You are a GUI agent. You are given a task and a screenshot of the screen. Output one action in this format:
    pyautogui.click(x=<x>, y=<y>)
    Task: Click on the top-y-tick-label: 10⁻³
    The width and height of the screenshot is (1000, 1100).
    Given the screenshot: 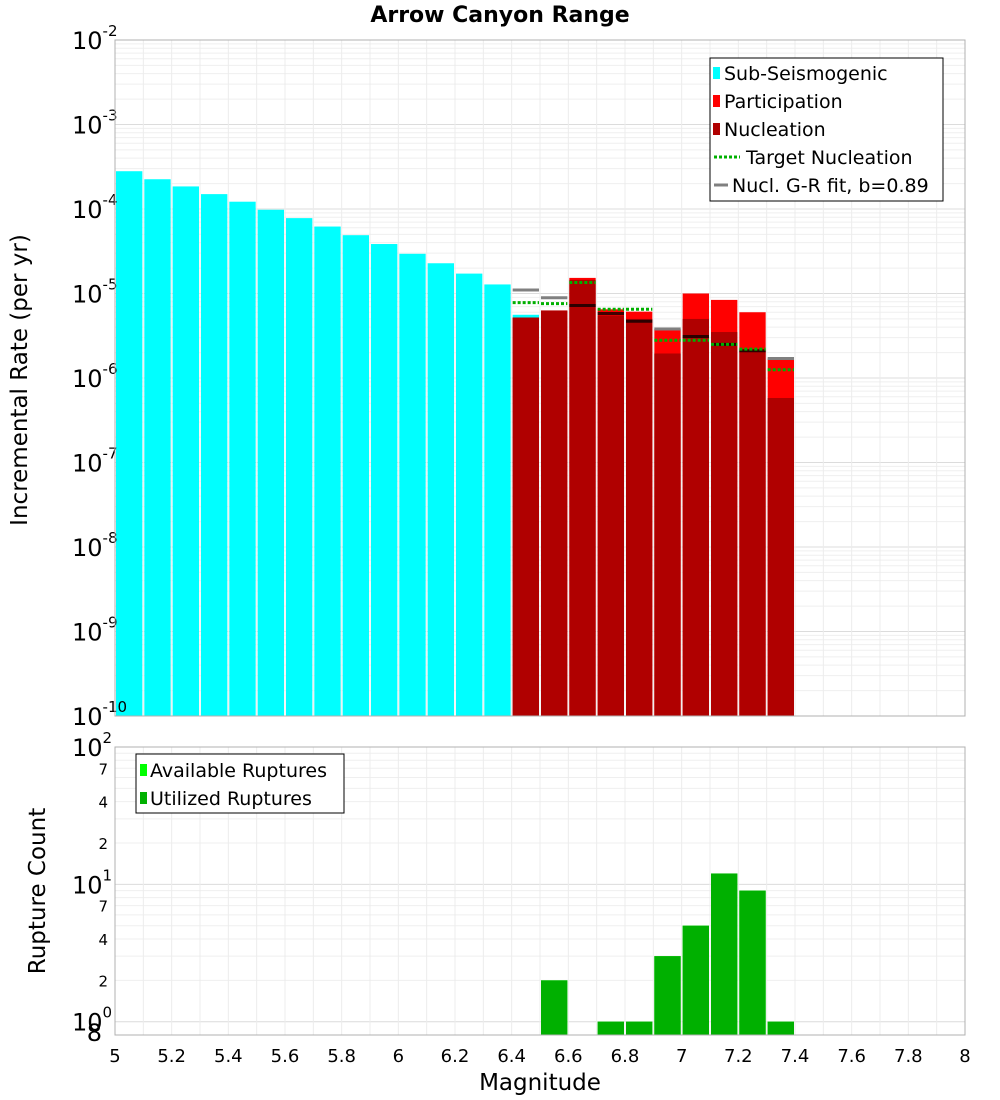 What is the action you would take?
    pyautogui.click(x=95, y=123)
    